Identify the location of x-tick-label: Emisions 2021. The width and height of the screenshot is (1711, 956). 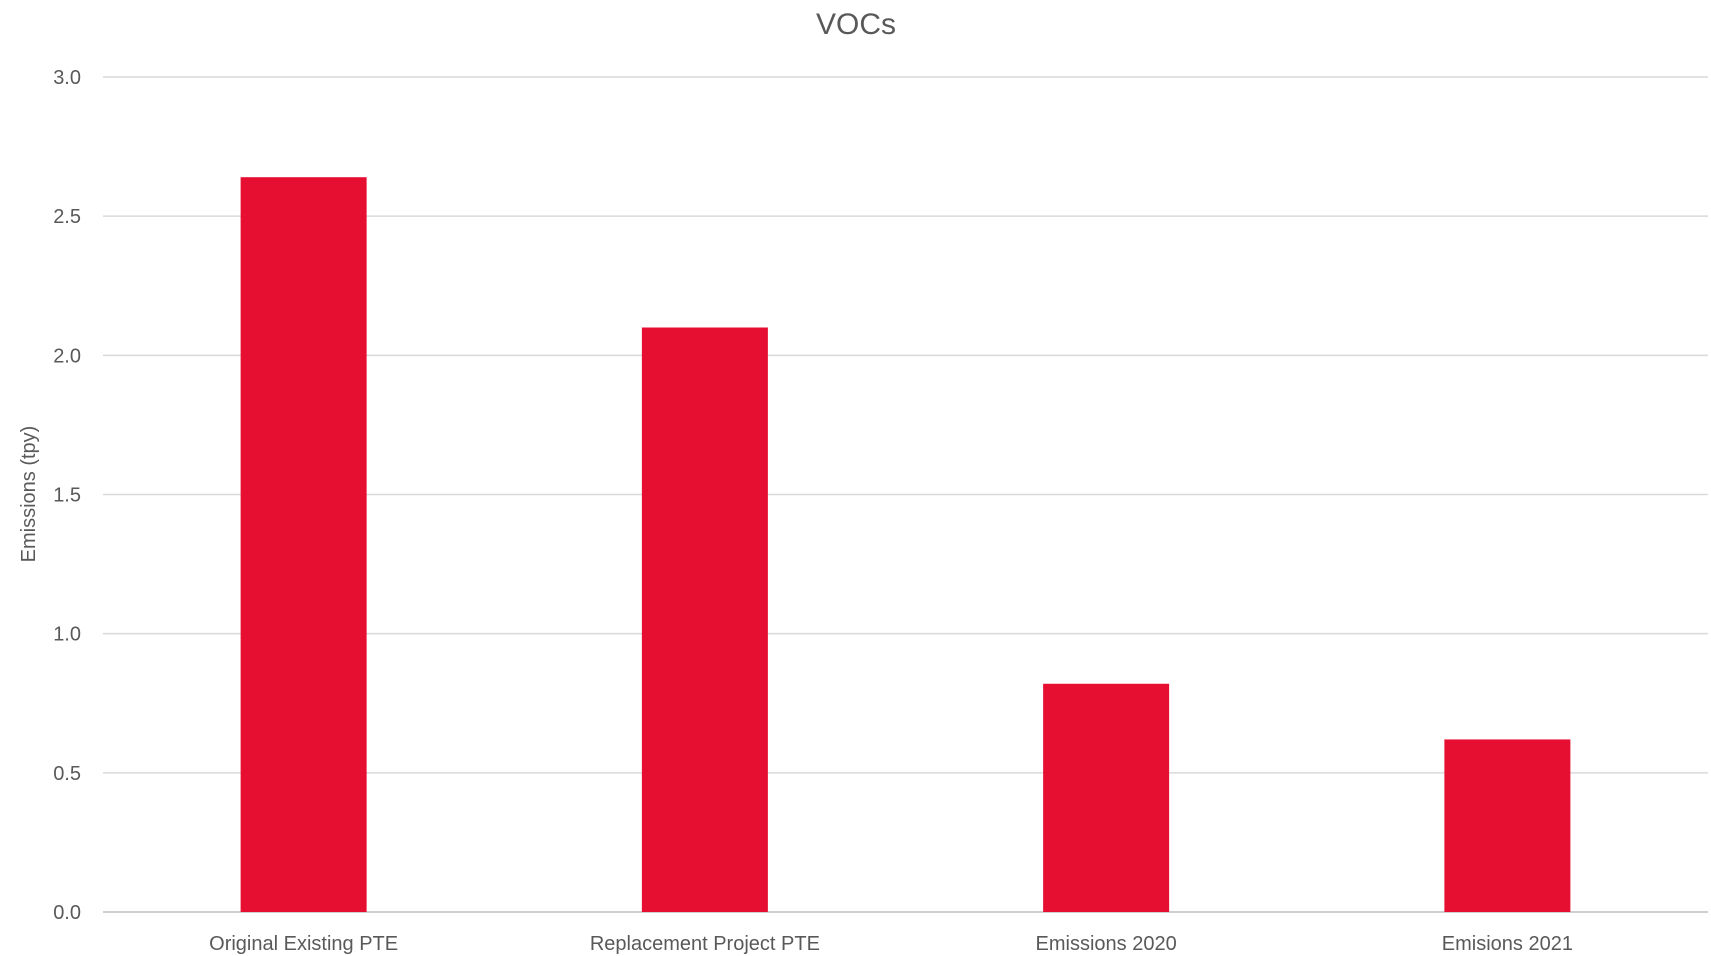
(1507, 944).